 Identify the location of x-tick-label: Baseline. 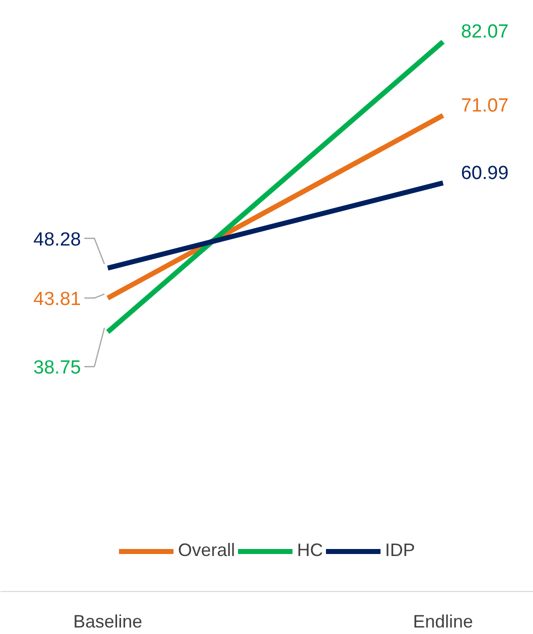
(107, 622).